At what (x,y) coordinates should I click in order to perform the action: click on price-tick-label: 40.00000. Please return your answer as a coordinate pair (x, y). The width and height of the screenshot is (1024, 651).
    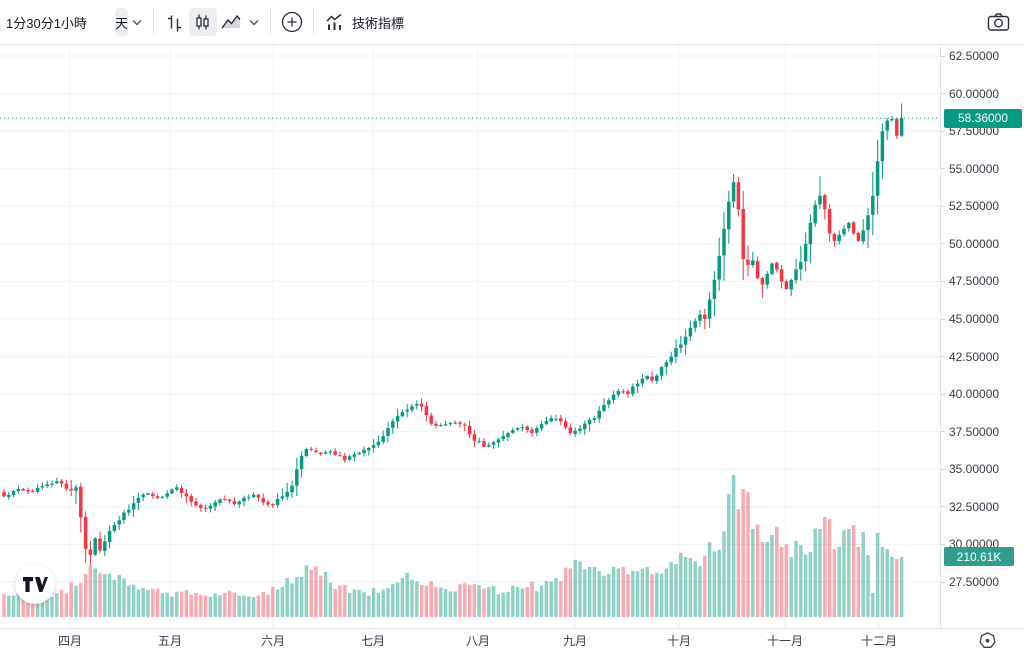
    Looking at the image, I should click on (974, 394).